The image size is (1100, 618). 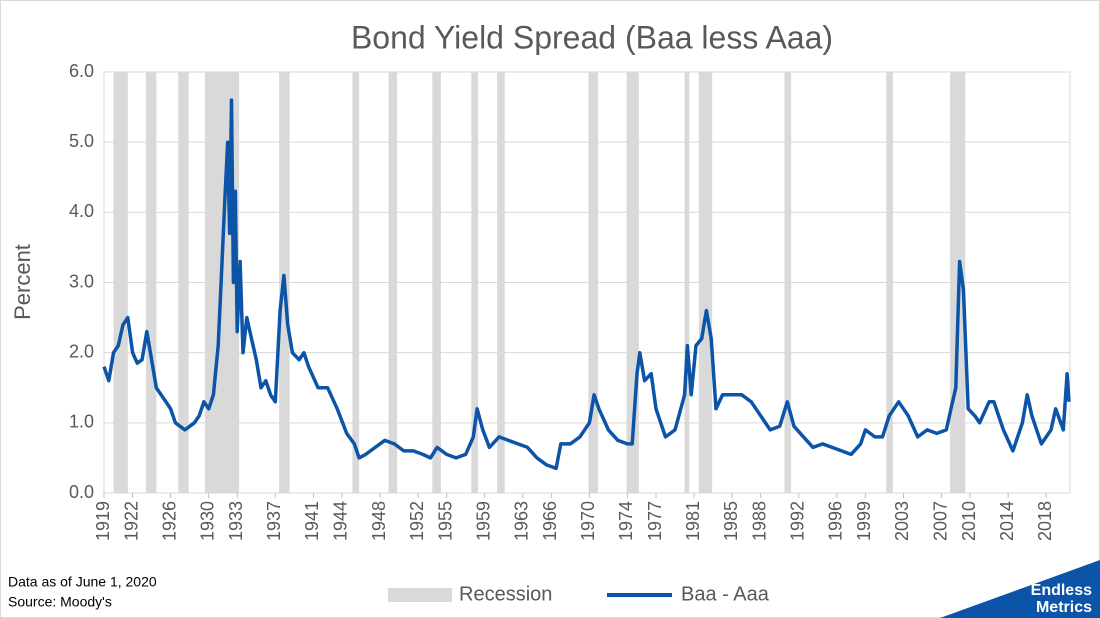 I want to click on x-tick-label: 1922, so click(x=131, y=521).